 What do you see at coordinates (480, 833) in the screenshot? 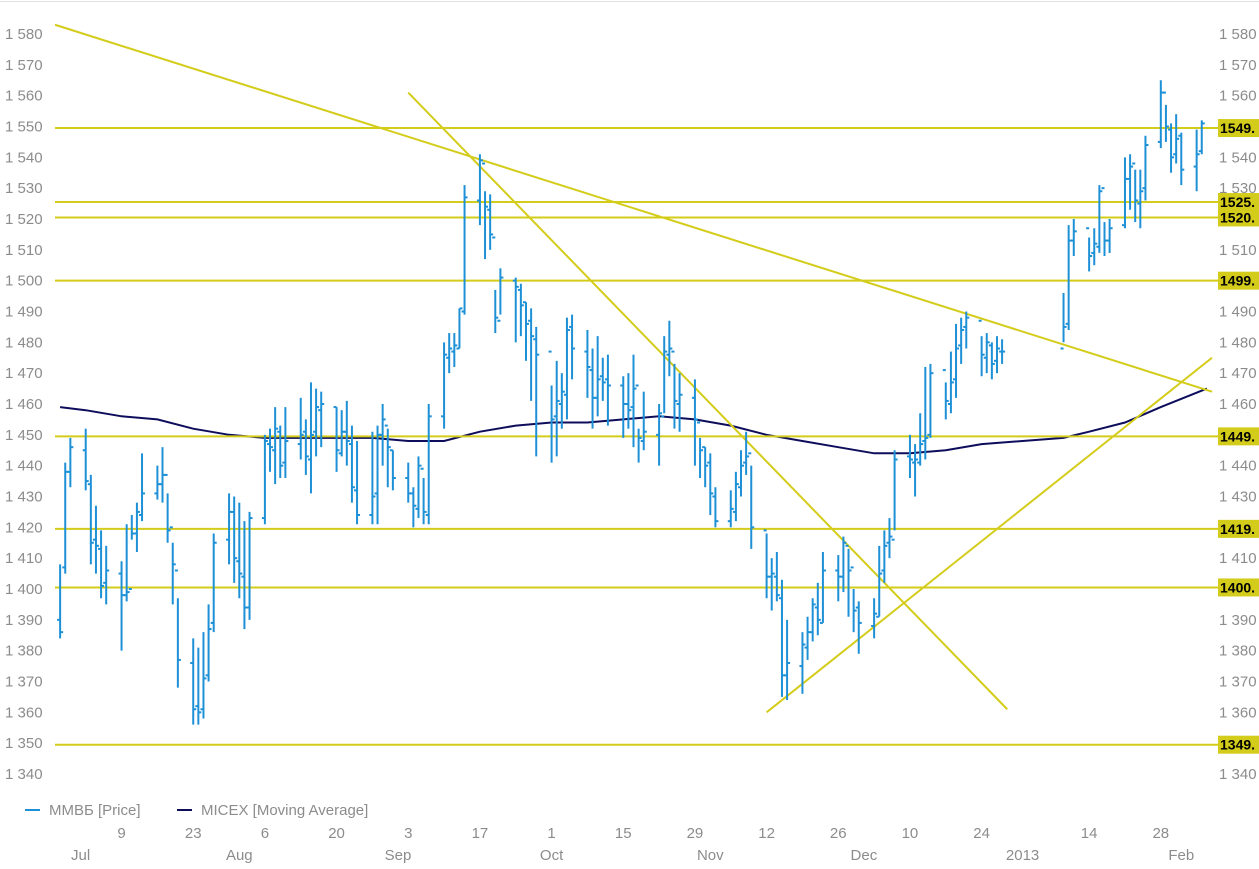
I see `x-day-tick-label: 17` at bounding box center [480, 833].